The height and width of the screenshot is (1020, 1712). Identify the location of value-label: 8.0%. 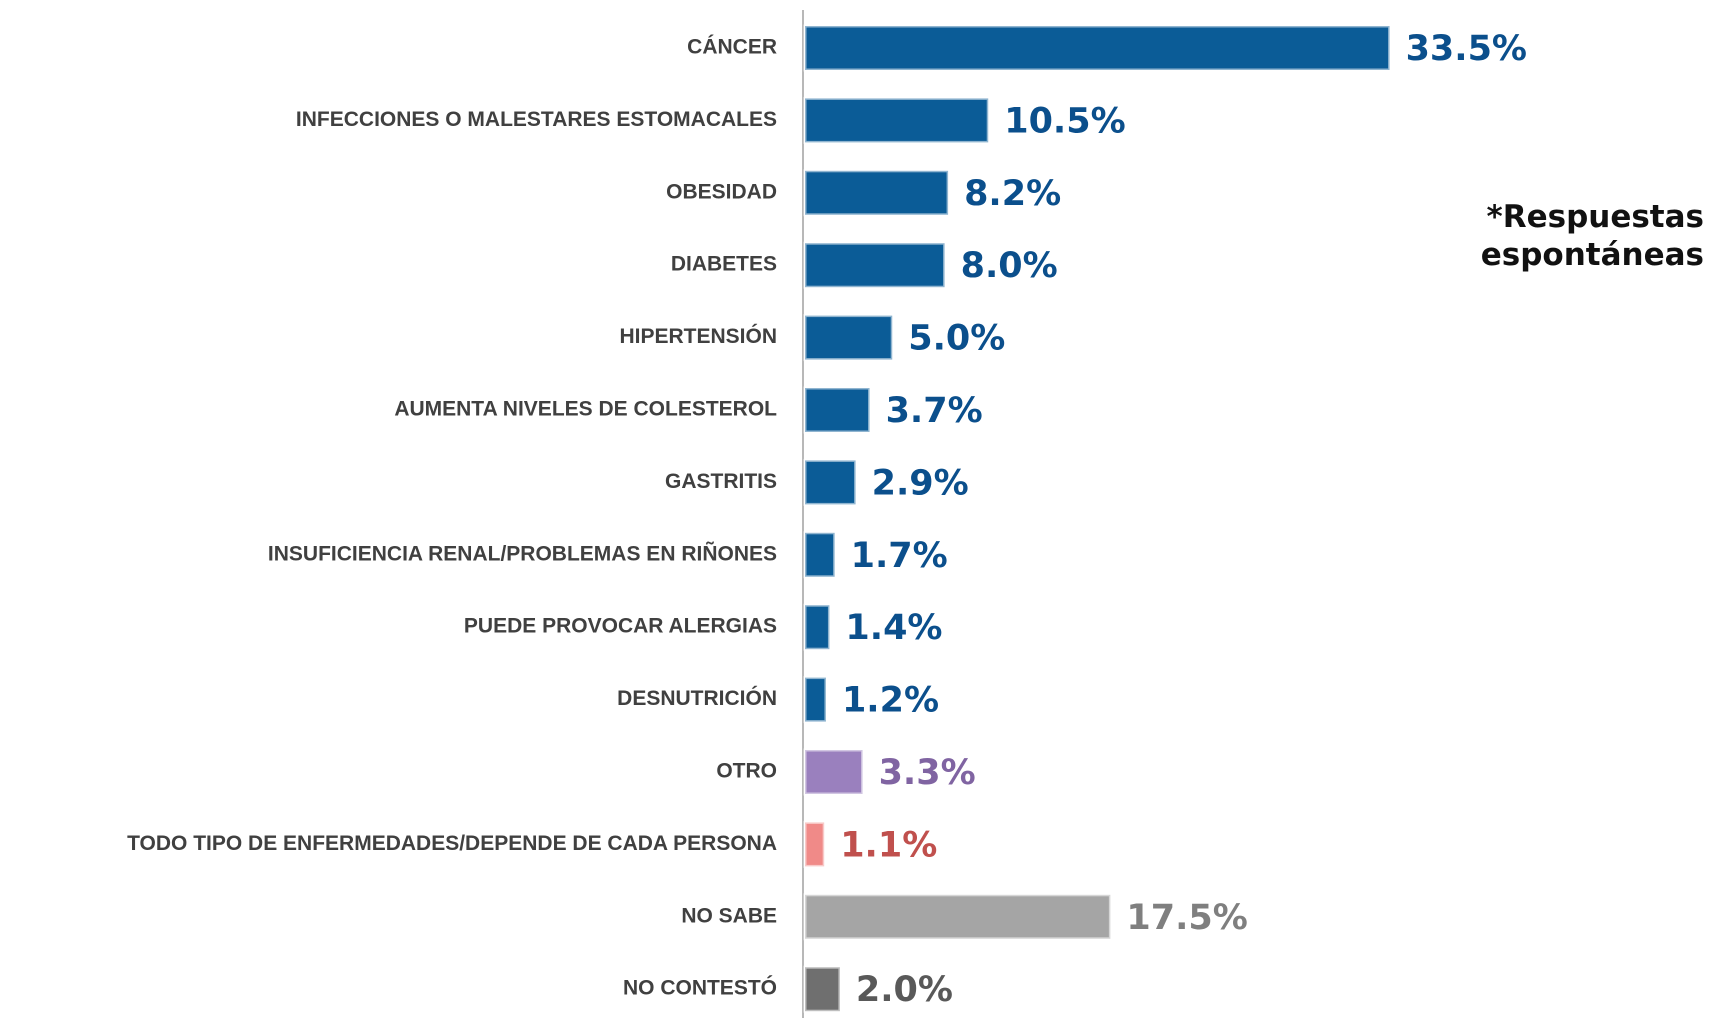
(1009, 266).